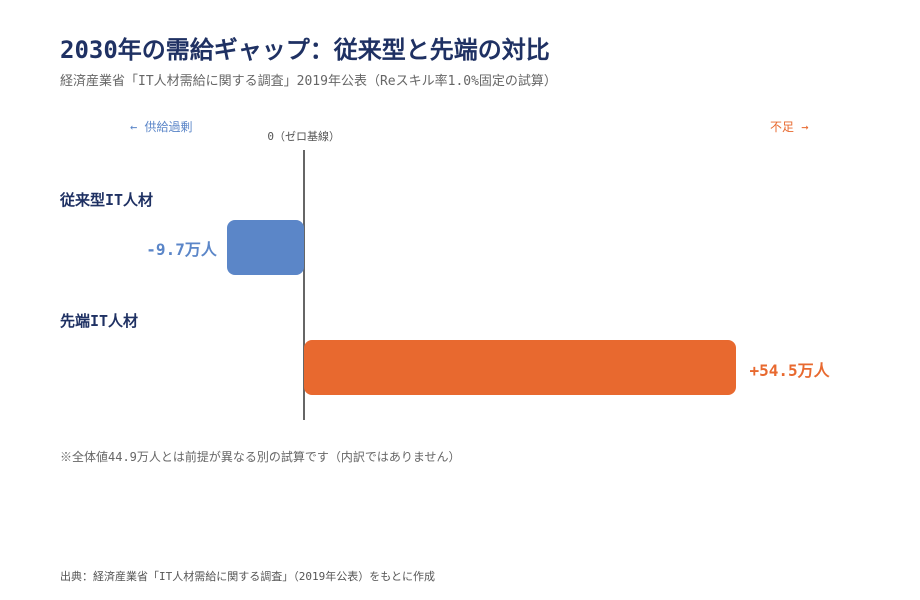 The image size is (920, 600). I want to click on footnote: ※全体値44.9万人とは前提が異なる別の試算です（内訳ではありません）, so click(260, 457).